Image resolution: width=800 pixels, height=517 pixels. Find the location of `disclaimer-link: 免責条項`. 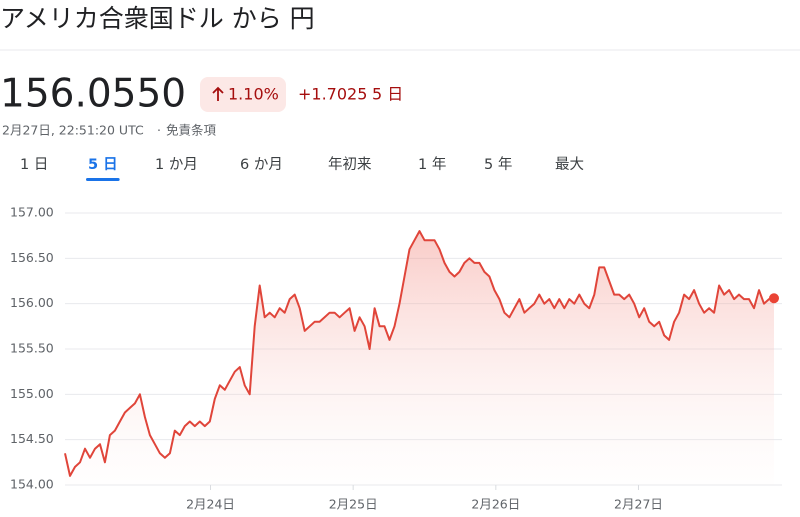

disclaimer-link: 免責条項 is located at coordinates (191, 130).